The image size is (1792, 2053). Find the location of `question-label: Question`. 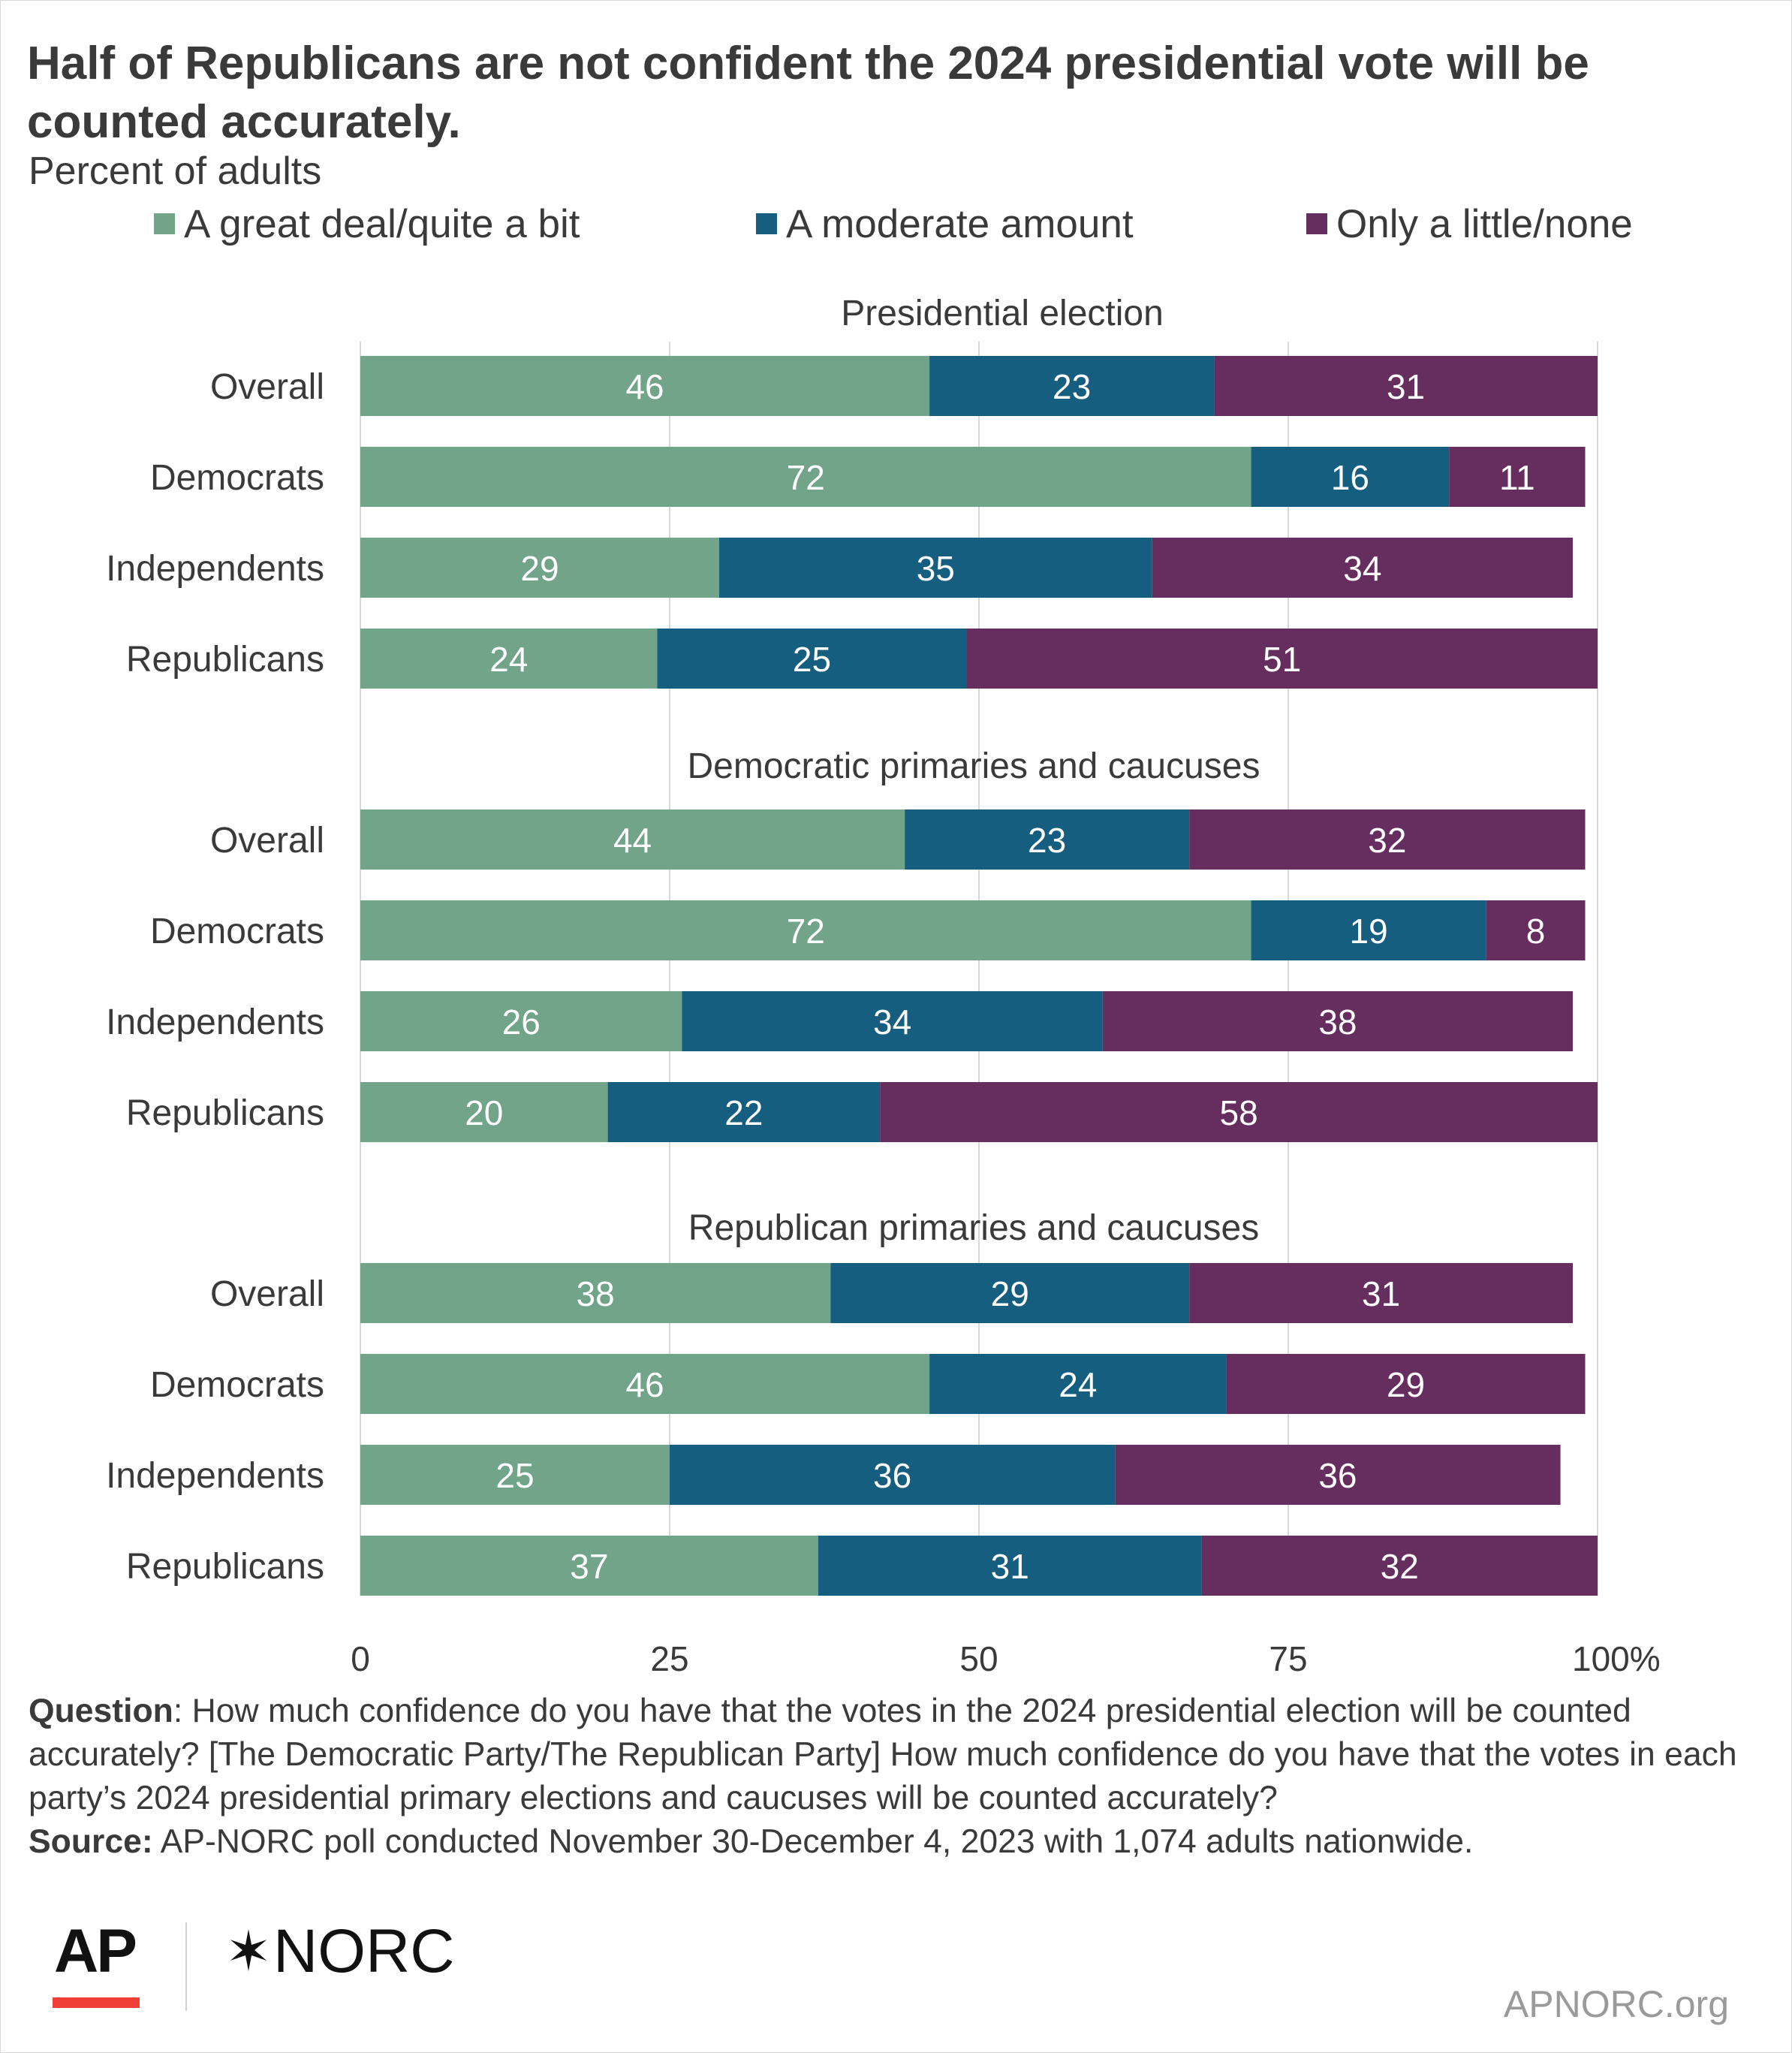

question-label: Question is located at coordinates (101, 1711).